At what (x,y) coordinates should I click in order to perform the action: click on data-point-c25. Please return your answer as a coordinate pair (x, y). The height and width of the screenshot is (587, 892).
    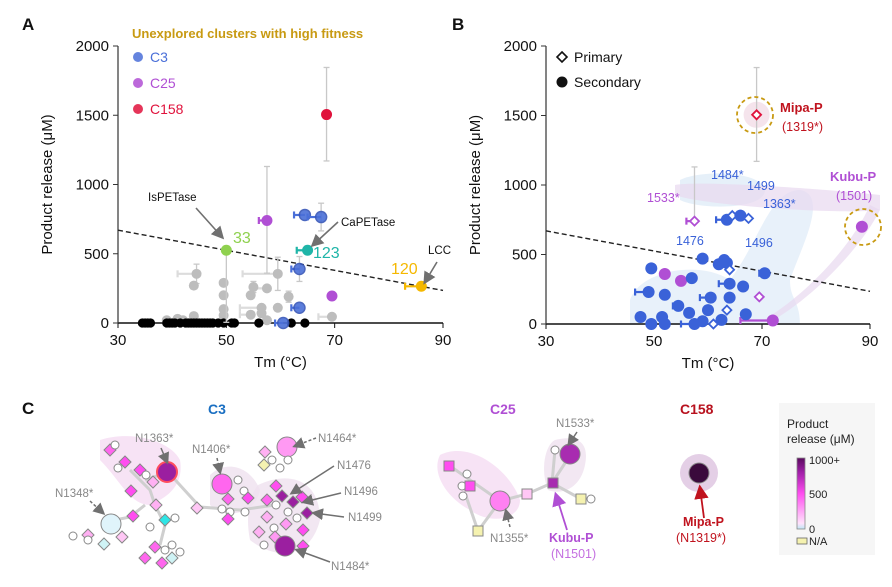
    Looking at the image, I should click on (267, 221).